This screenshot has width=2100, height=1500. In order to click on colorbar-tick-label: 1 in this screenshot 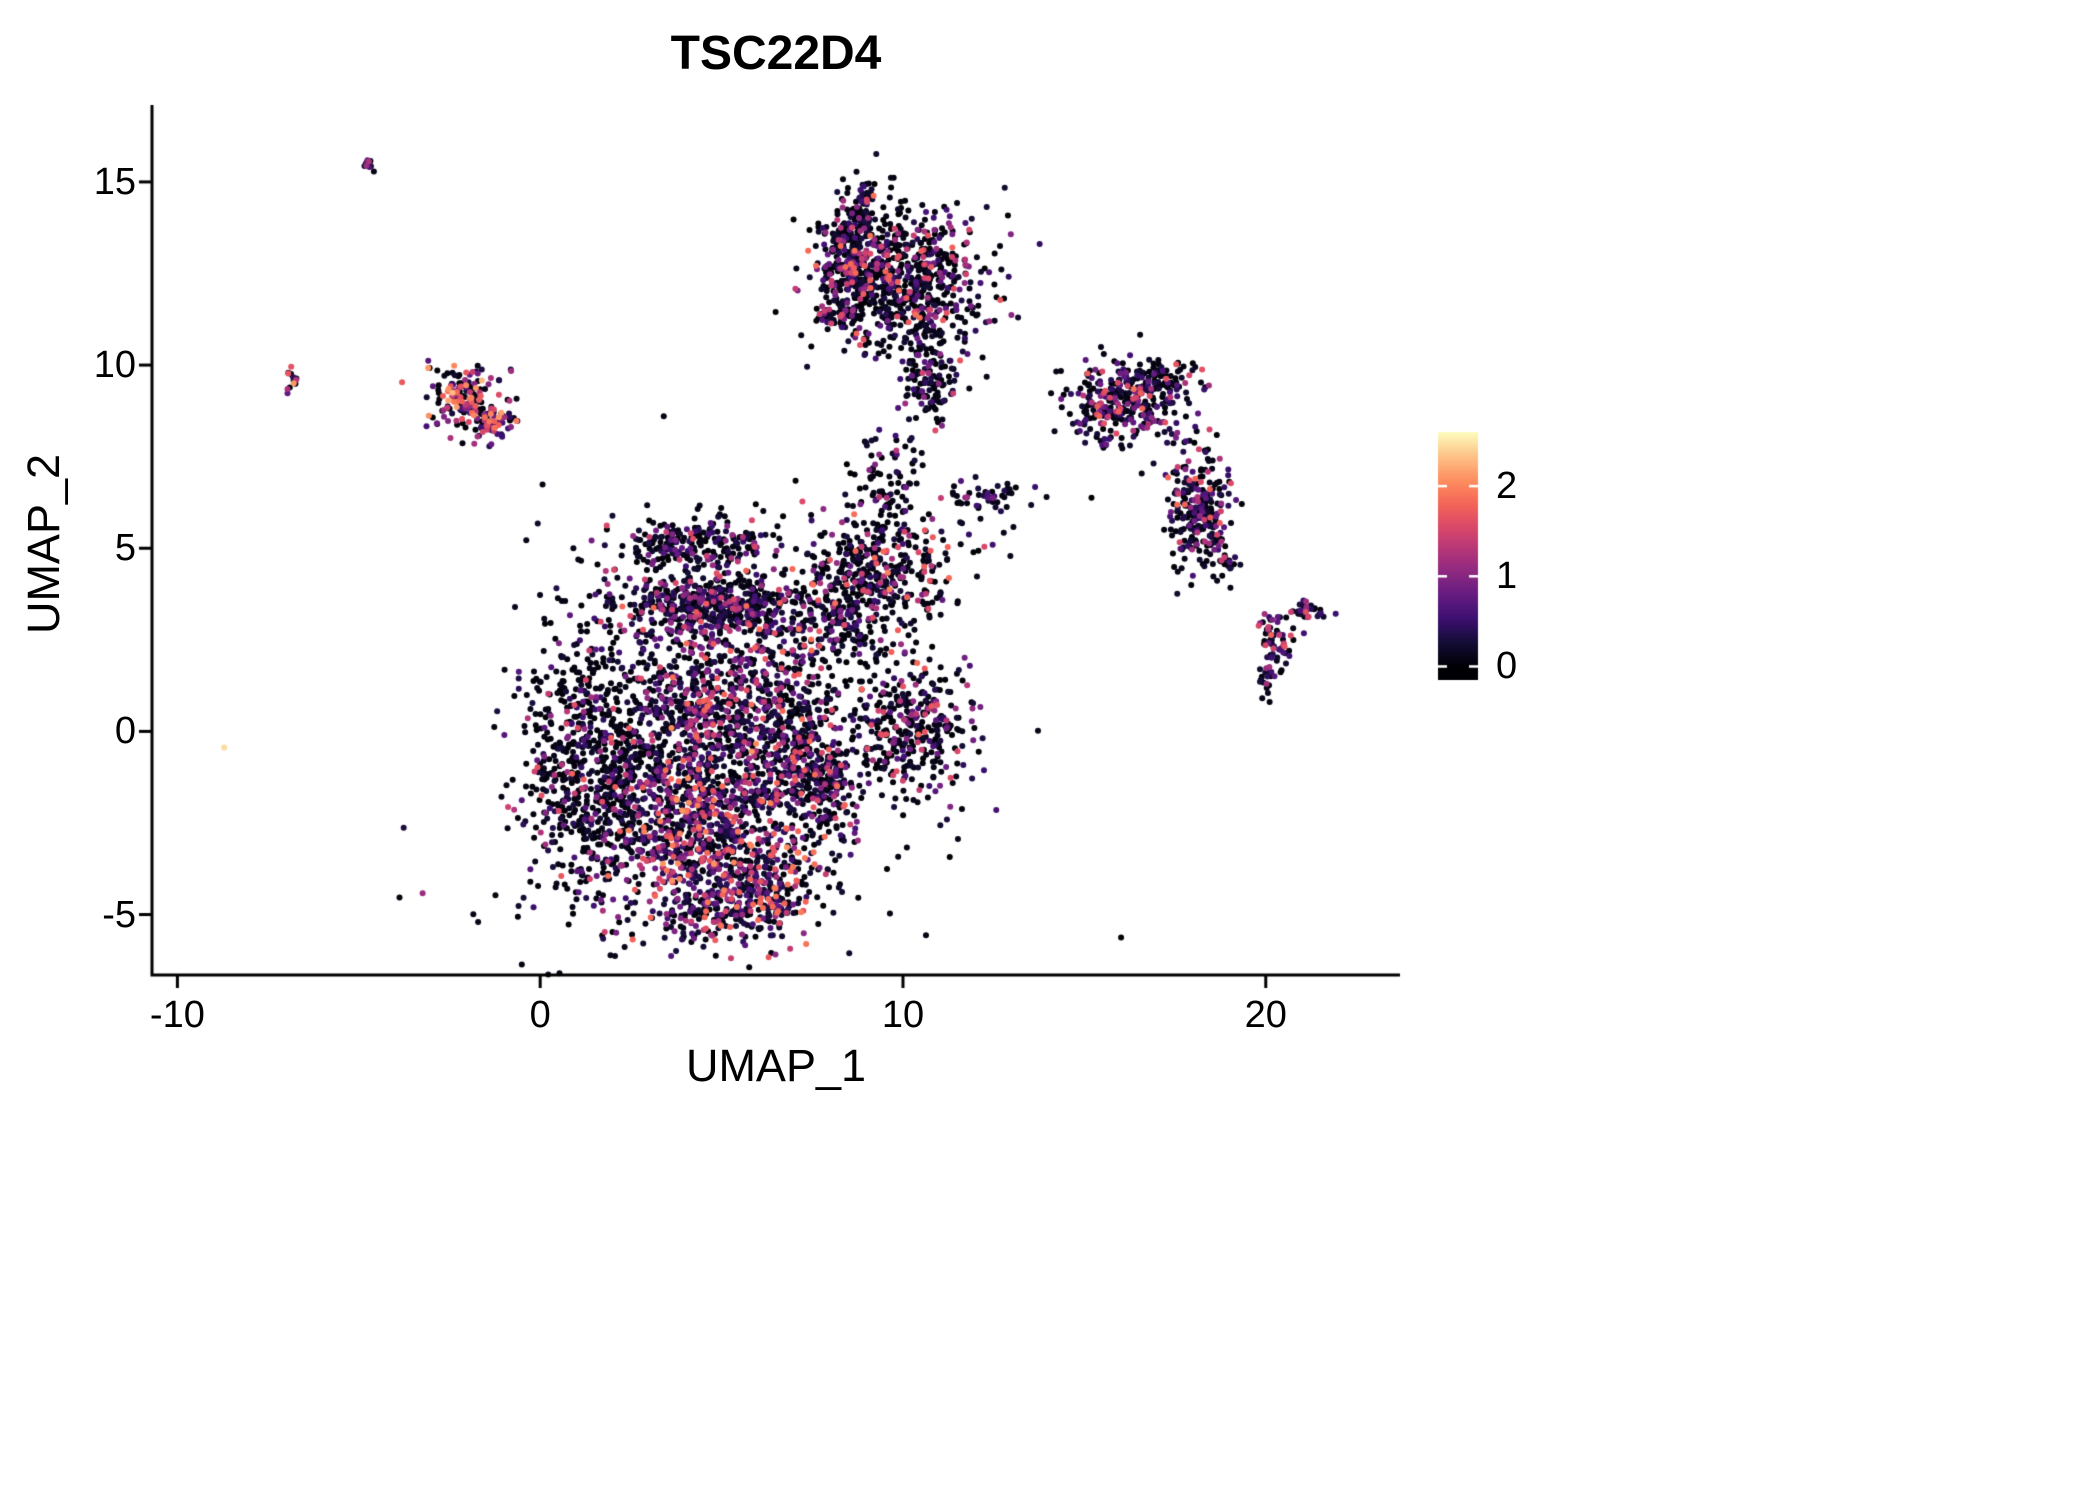, I will do `click(1507, 576)`.